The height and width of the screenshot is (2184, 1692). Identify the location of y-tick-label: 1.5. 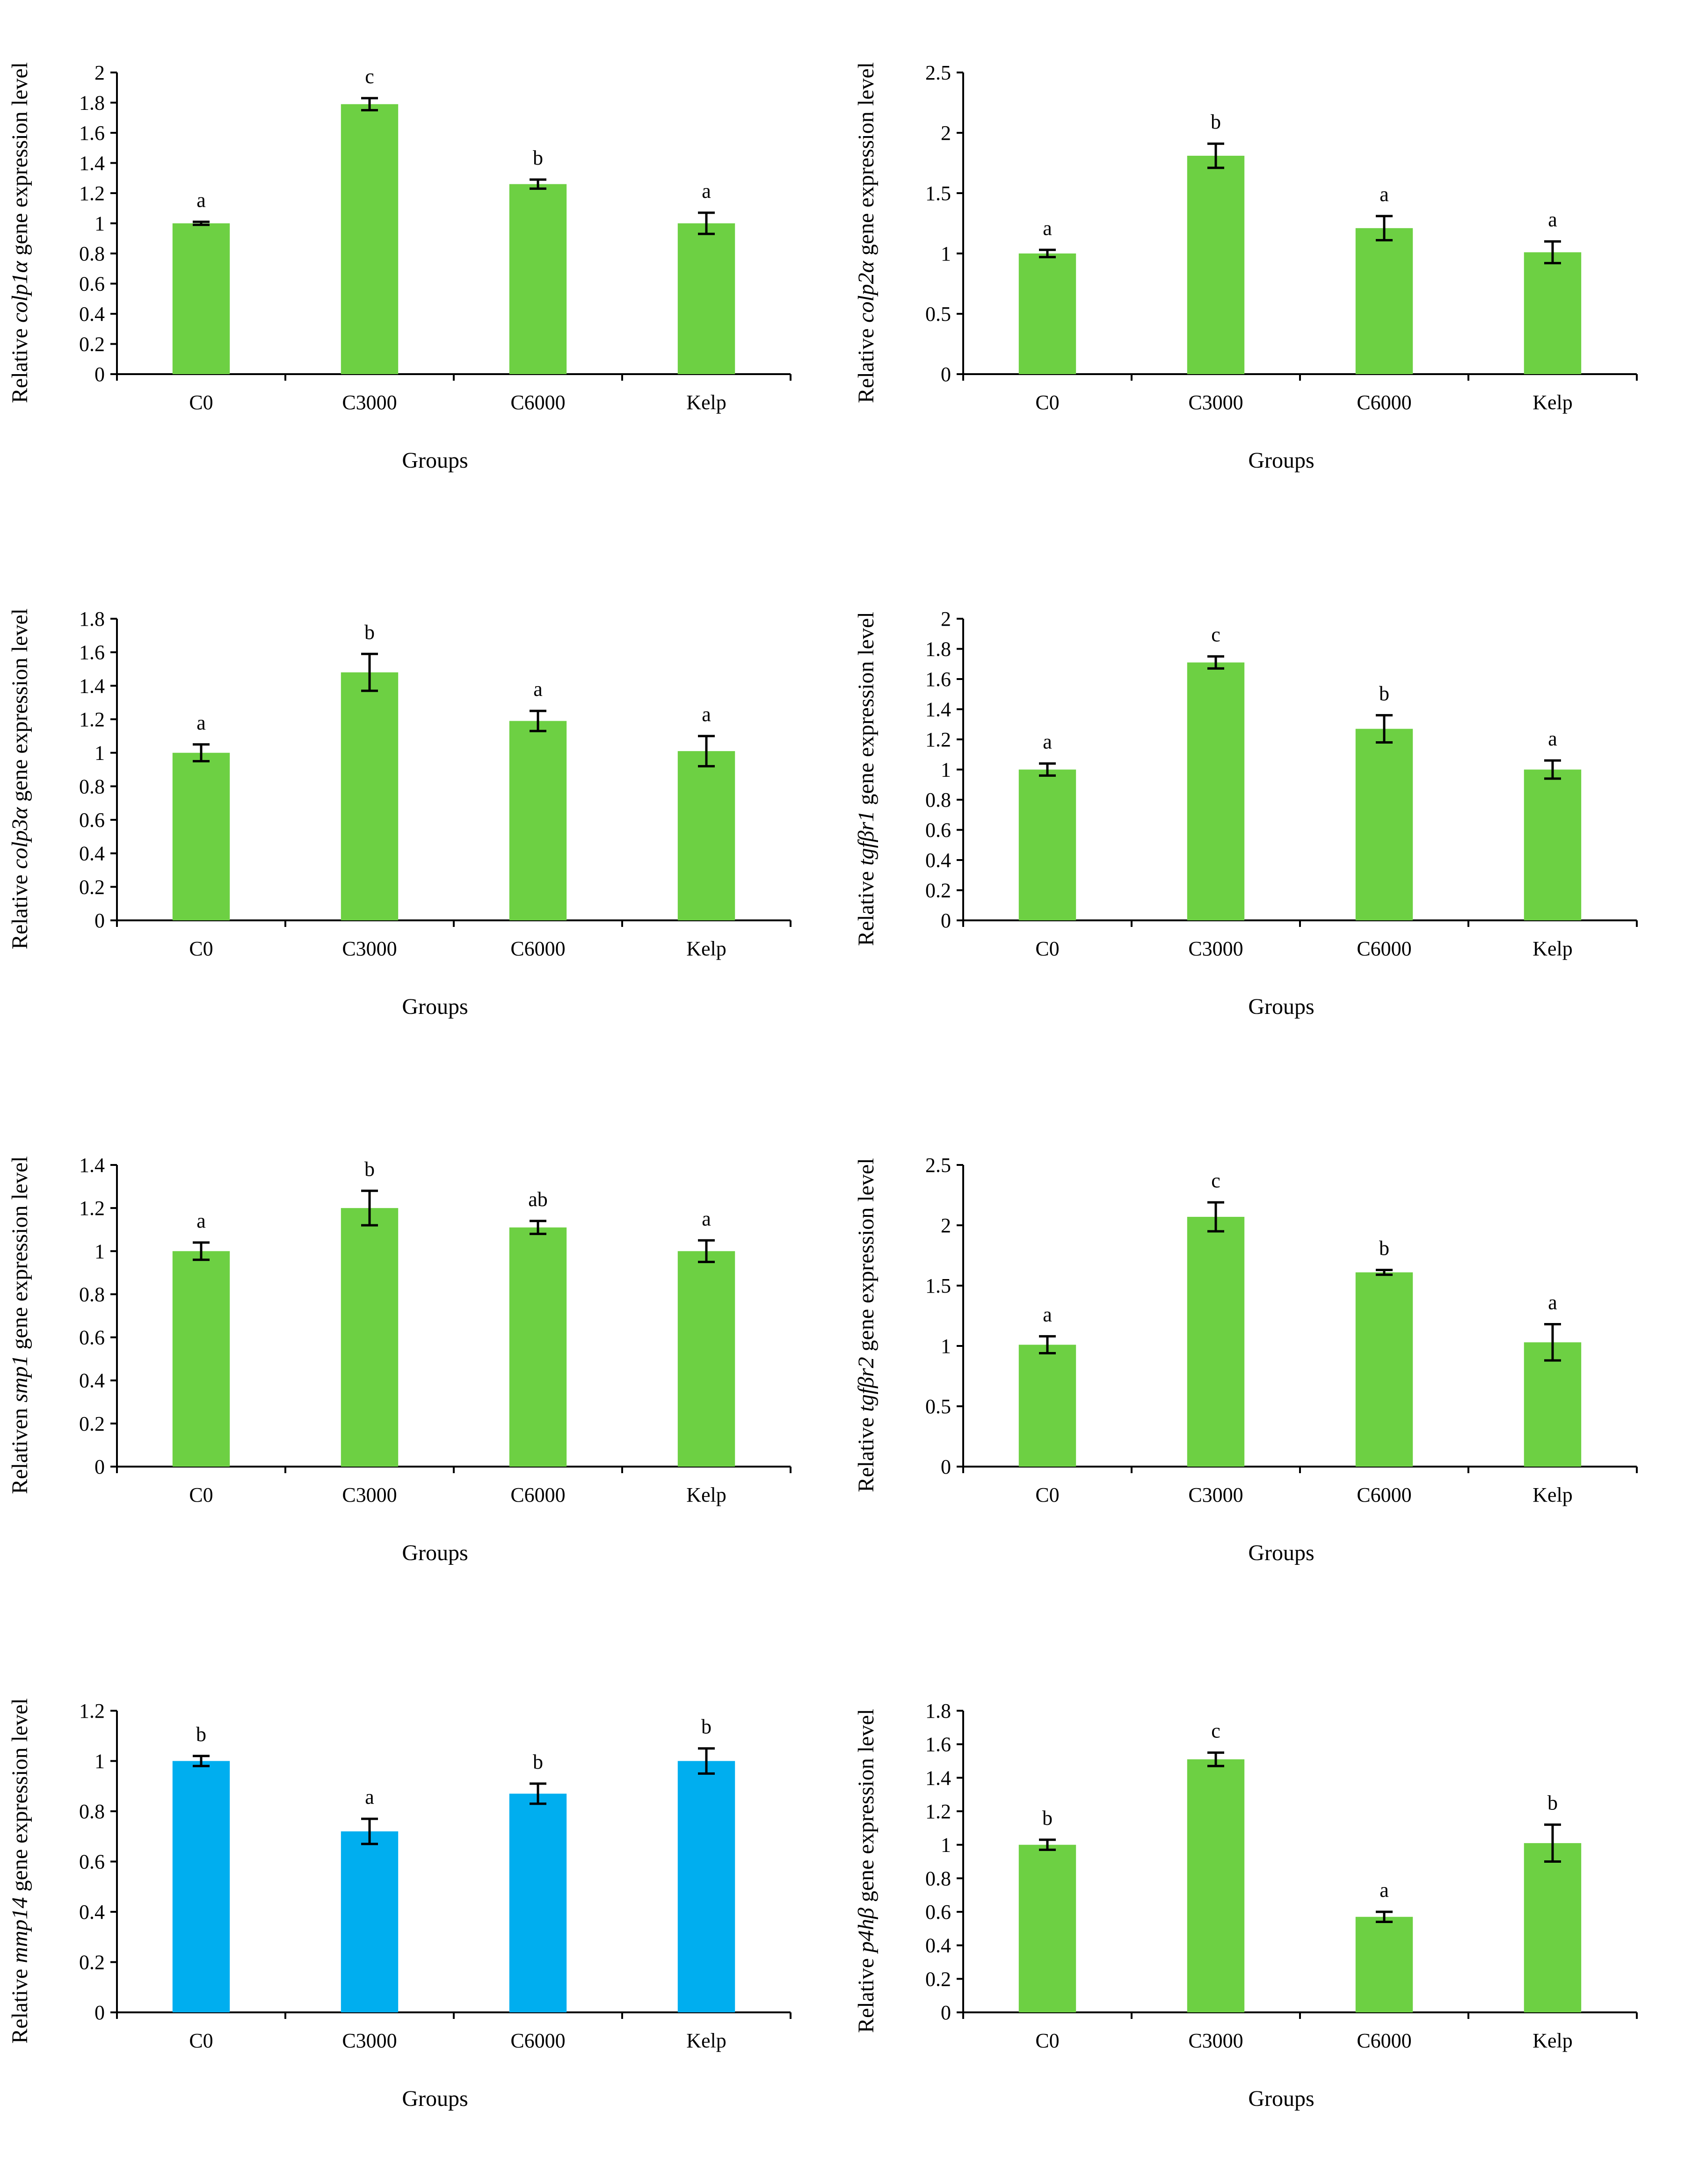
(938, 1285).